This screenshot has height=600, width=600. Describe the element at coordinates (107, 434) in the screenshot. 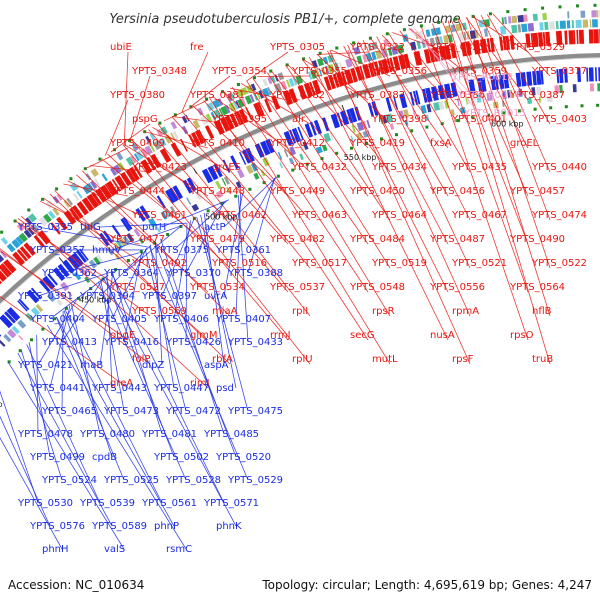

I see `reverse-gene-label: YPTS_0480` at that location.